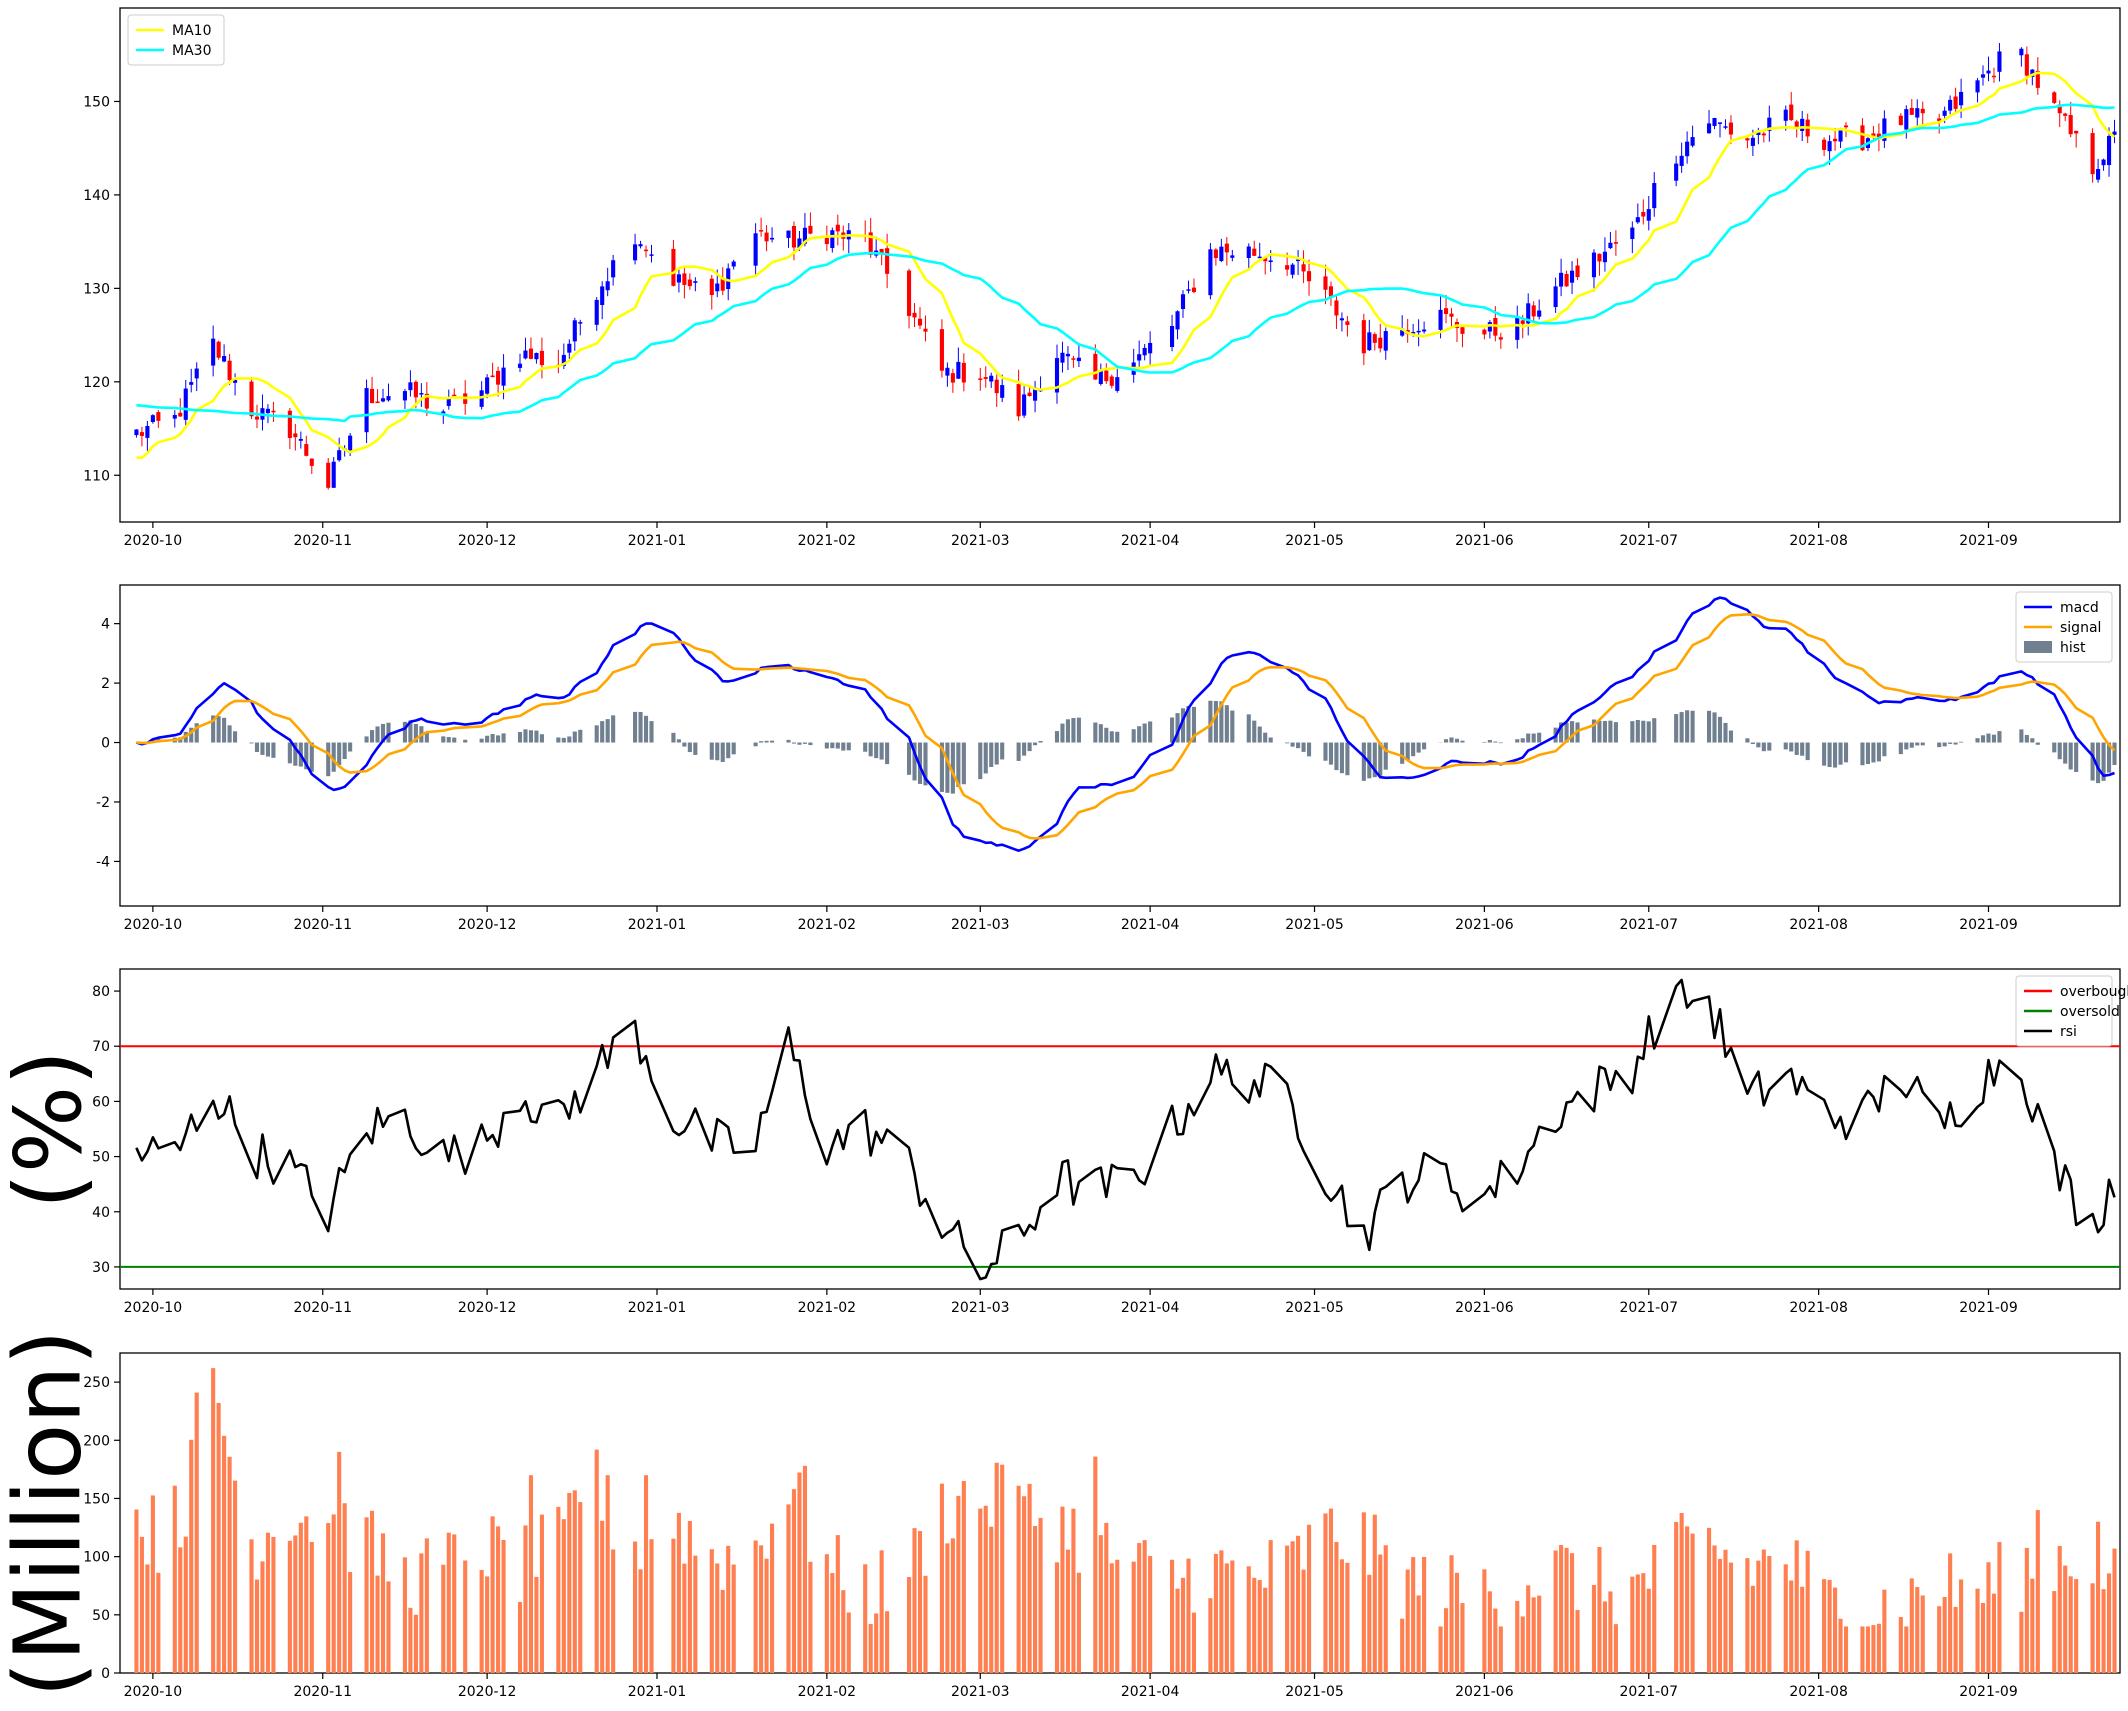 Image resolution: width=2128 pixels, height=1711 pixels. I want to click on macd-legend-label: signal, so click(2080, 628).